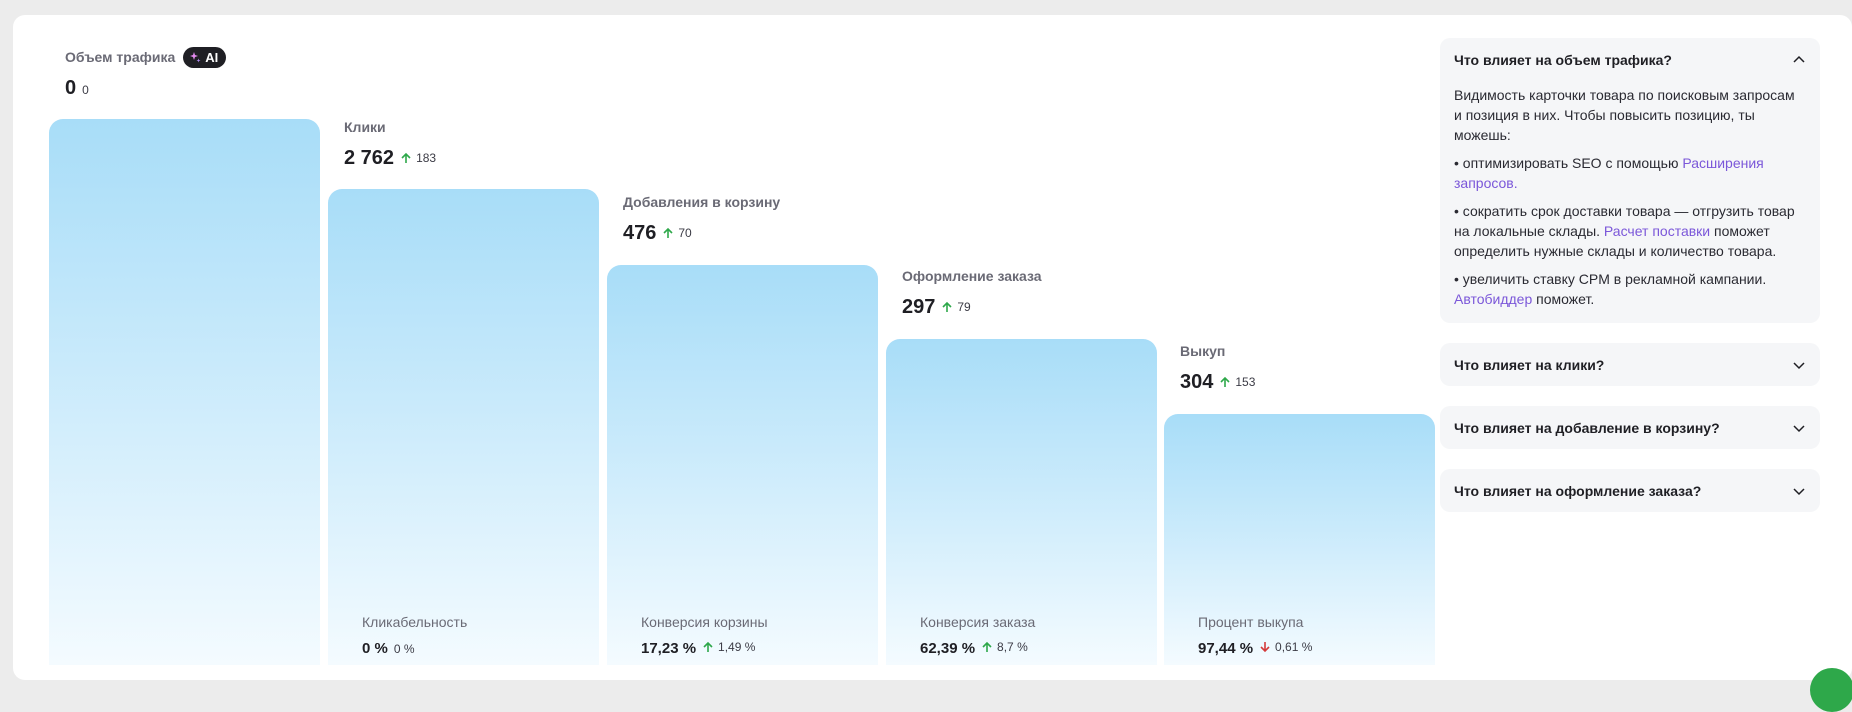 This screenshot has height=712, width=1852. What do you see at coordinates (1265, 647) in the screenshot?
I see `arrow-down-icon` at bounding box center [1265, 647].